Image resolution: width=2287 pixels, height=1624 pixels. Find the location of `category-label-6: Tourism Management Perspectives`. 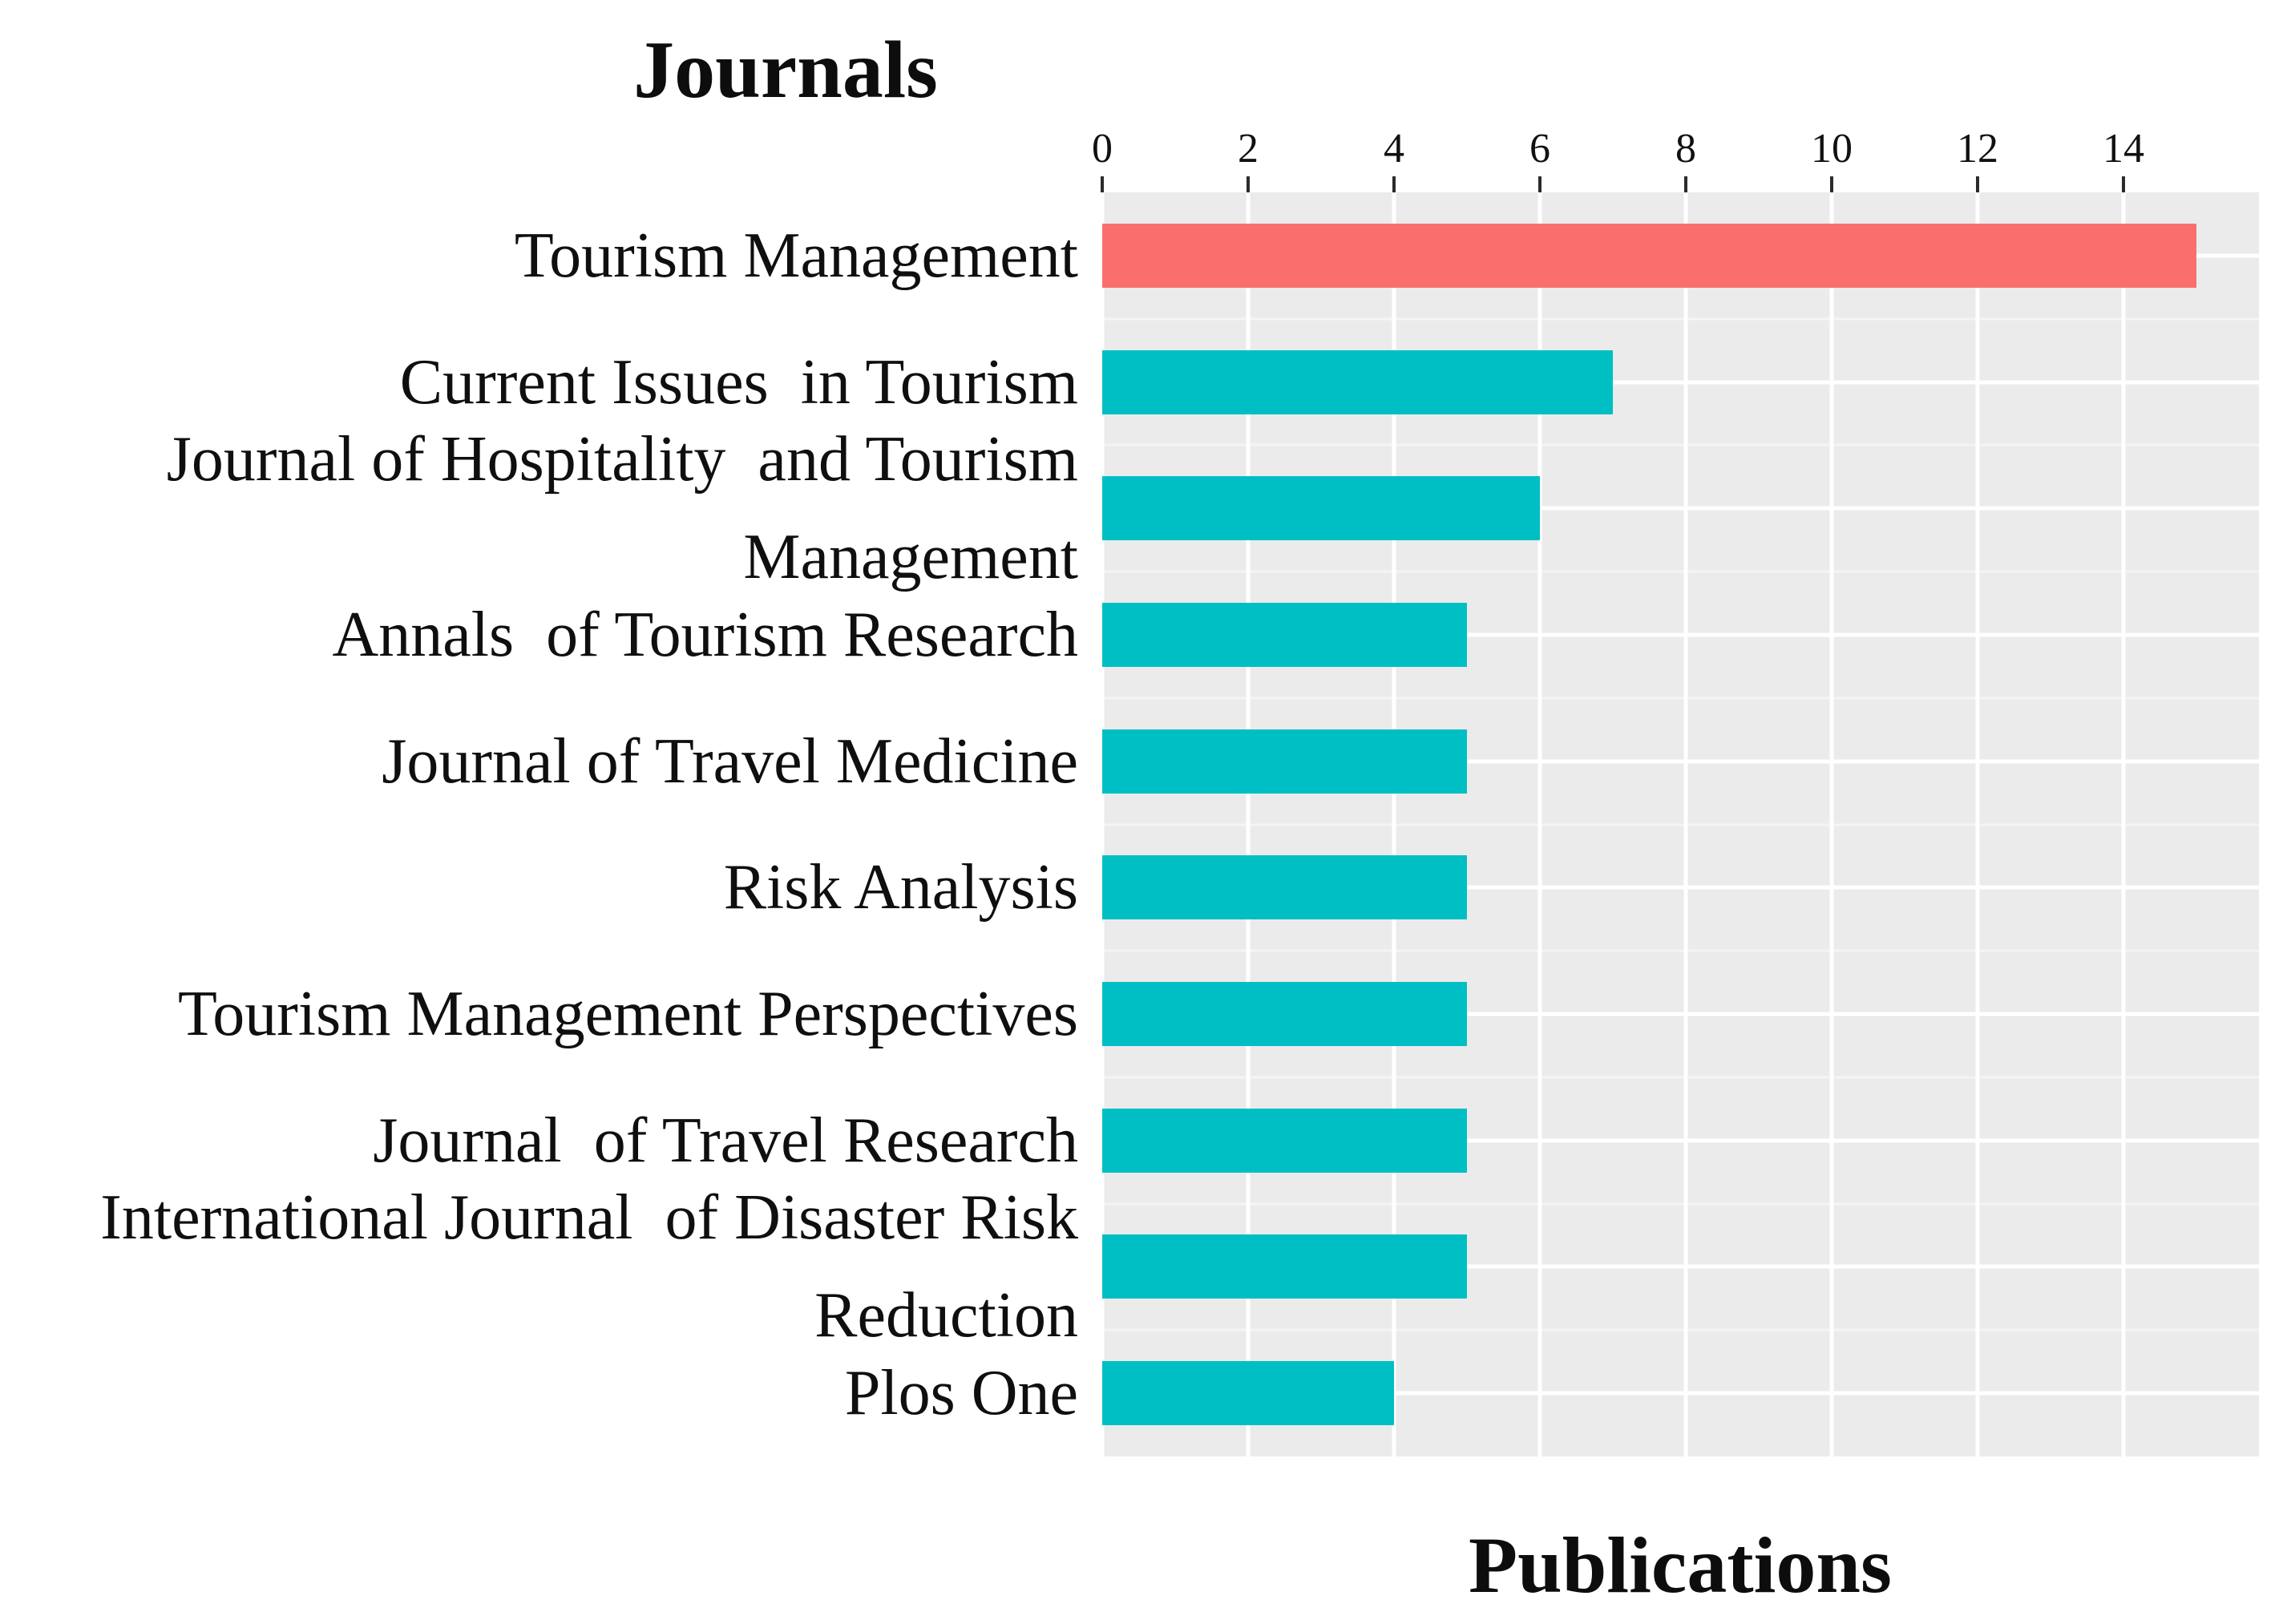

category-label-6: Tourism Management Perspectives is located at coordinates (627, 1014).